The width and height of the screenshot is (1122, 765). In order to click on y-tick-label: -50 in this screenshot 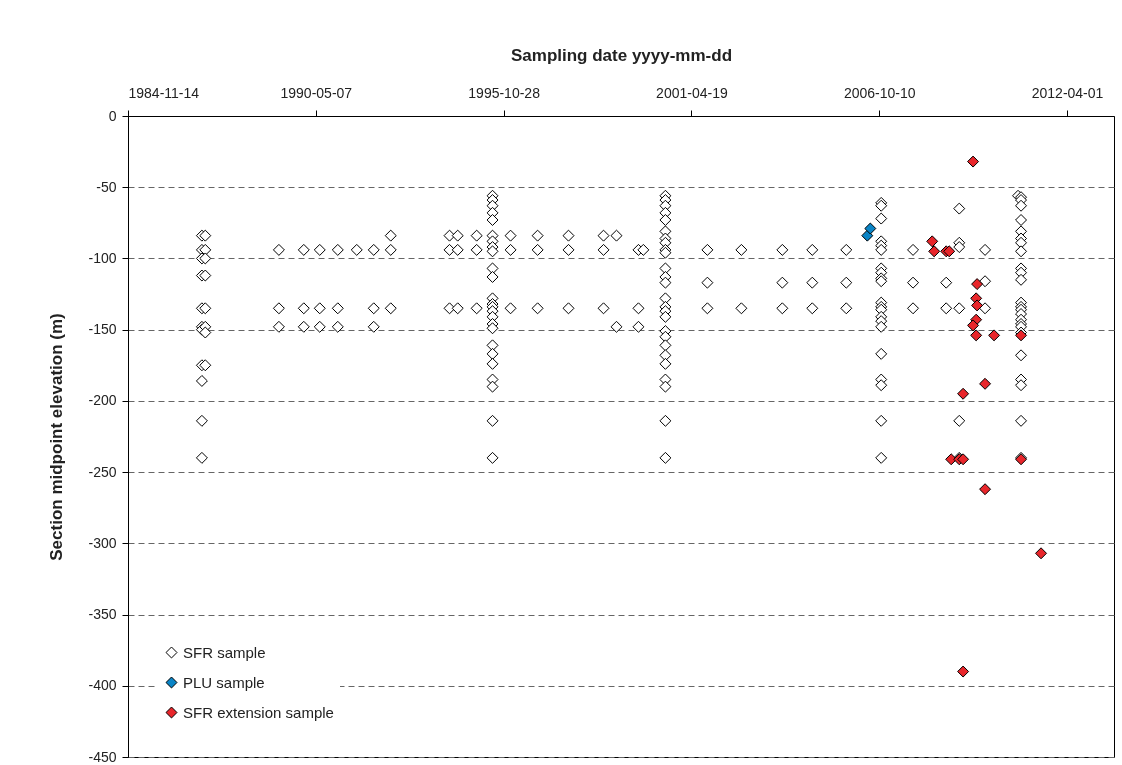, I will do `click(106, 186)`.